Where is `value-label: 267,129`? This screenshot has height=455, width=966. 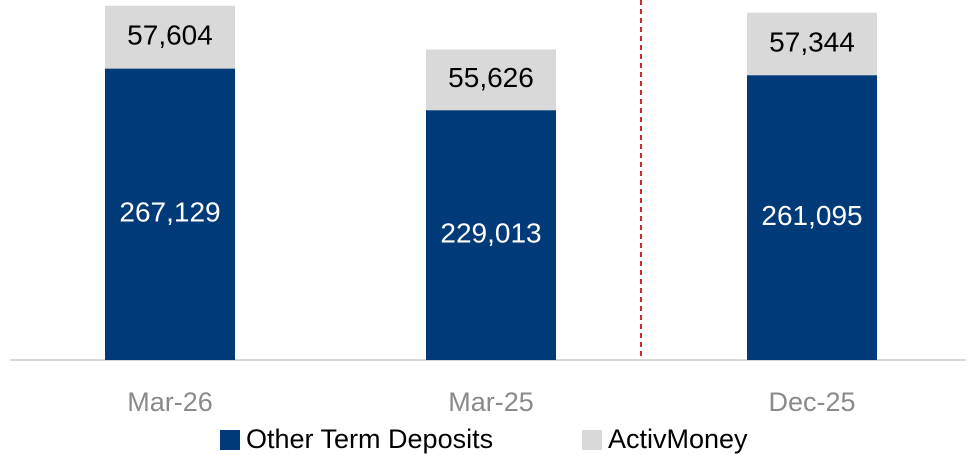 value-label: 267,129 is located at coordinates (169, 212).